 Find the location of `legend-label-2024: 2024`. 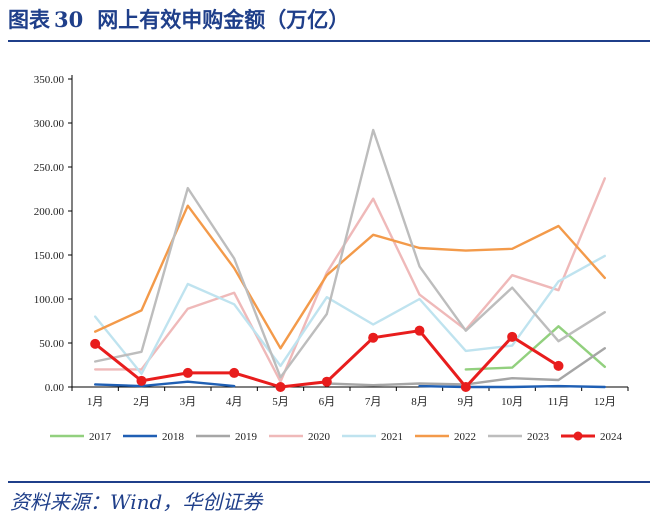

legend-label-2024: 2024 is located at coordinates (611, 437).